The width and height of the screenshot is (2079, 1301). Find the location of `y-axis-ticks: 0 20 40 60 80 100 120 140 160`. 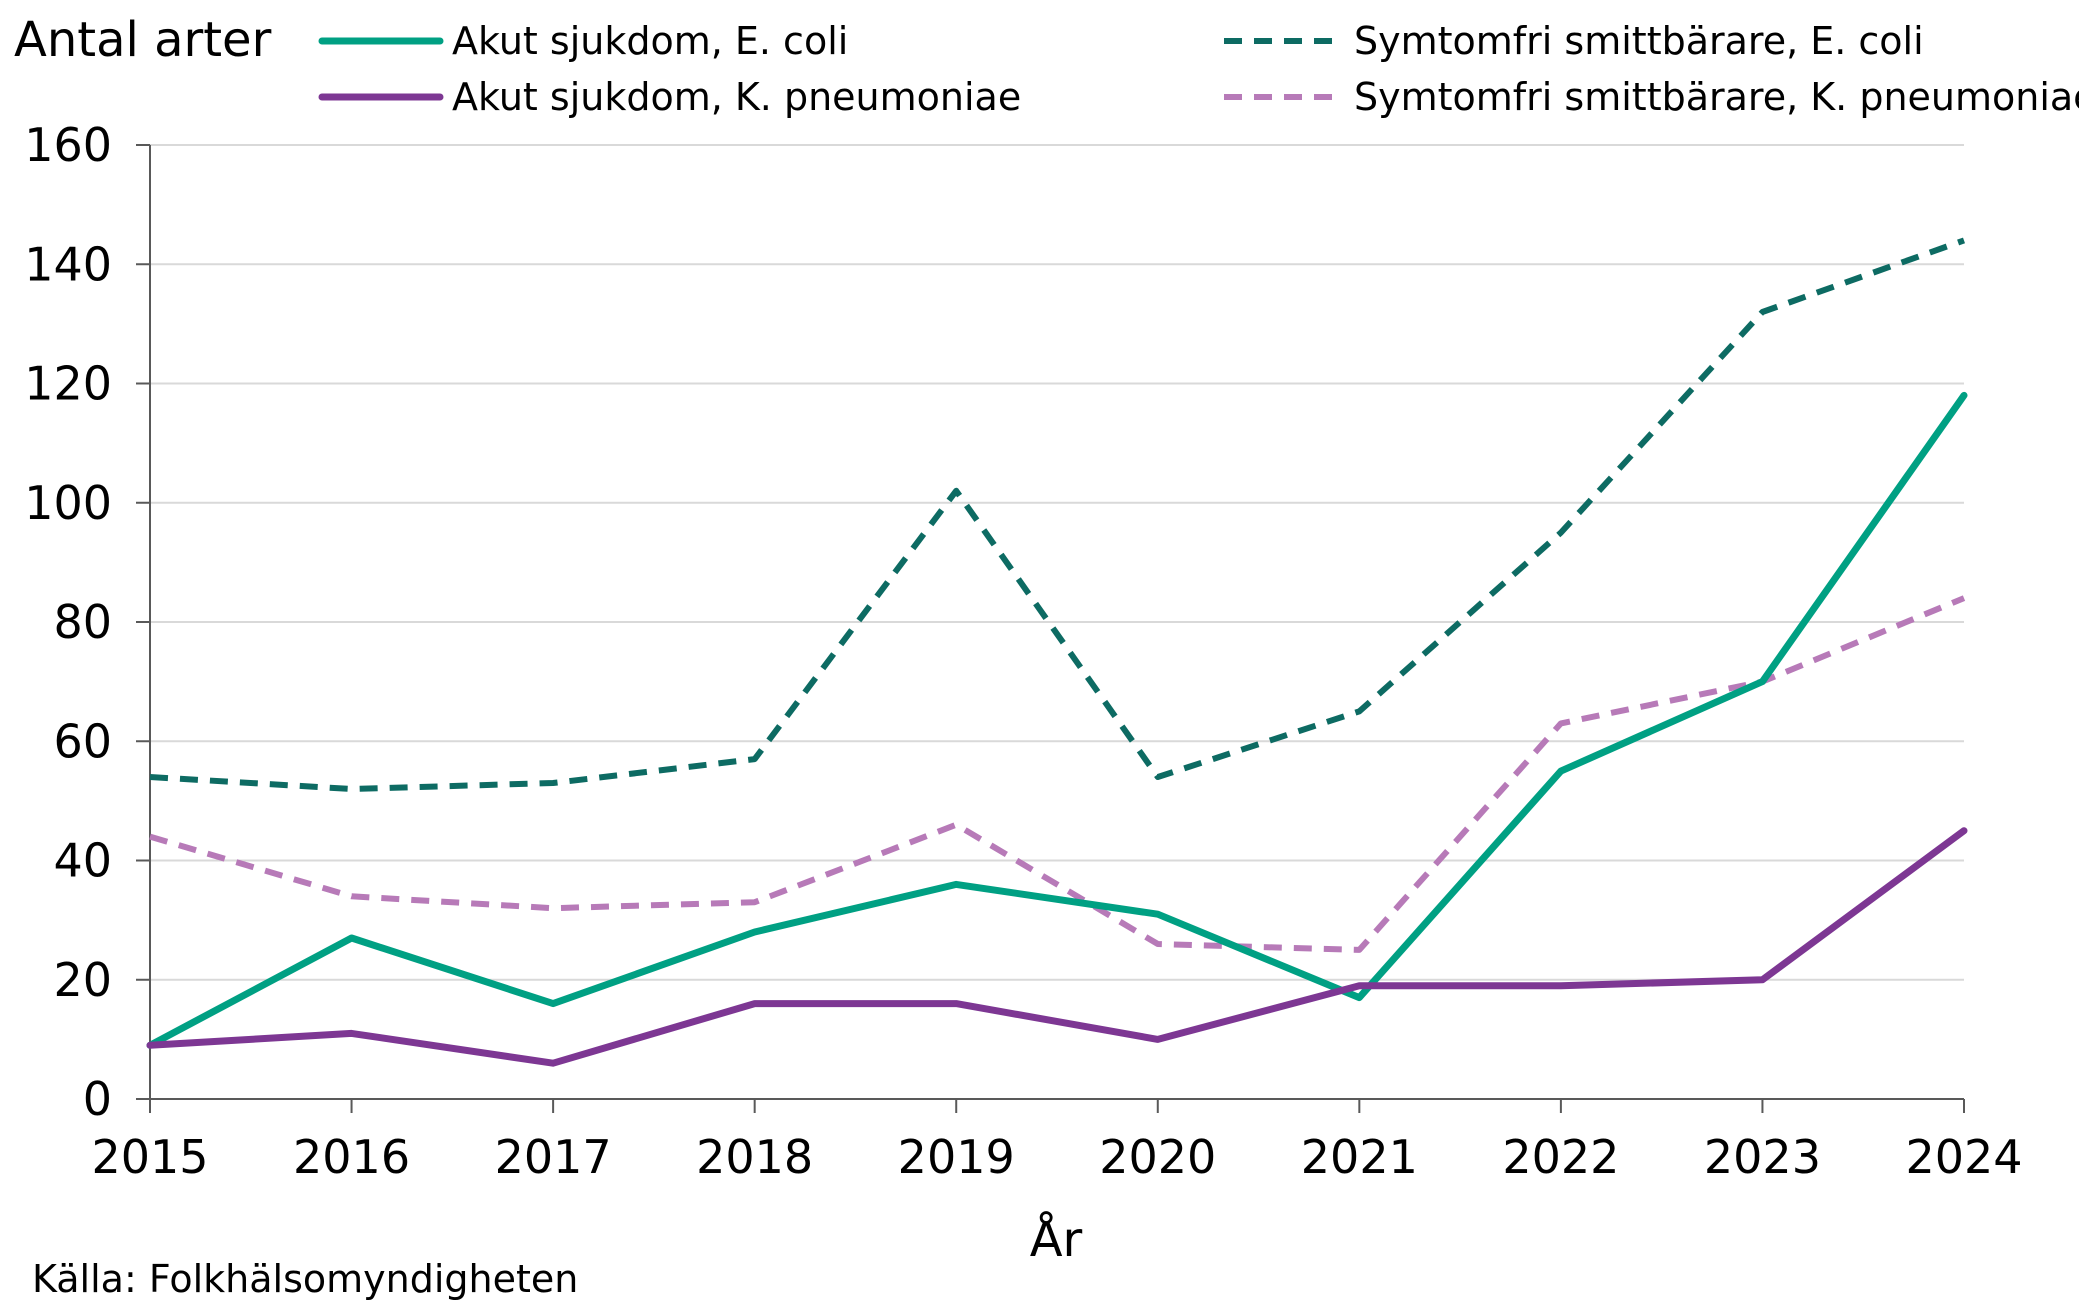

y-axis-ticks: 0 20 40 60 80 100 120 140 160 is located at coordinates (87, 622).